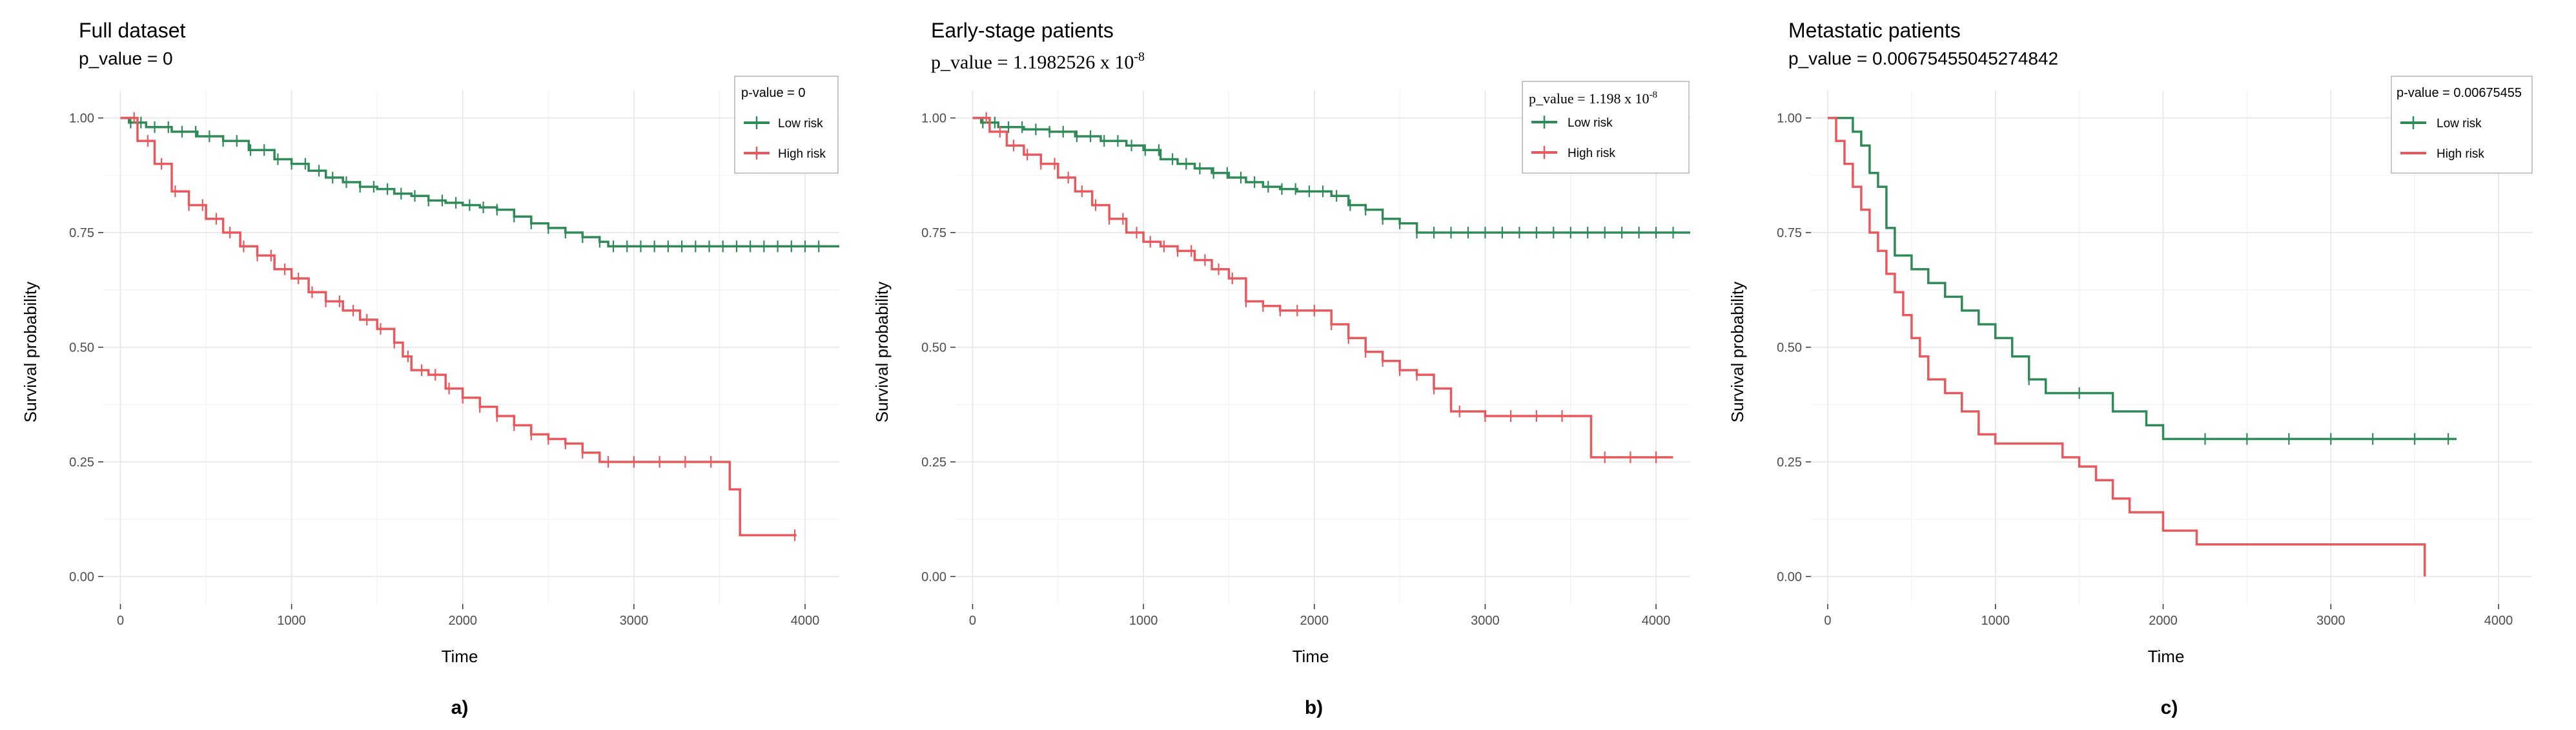 Image resolution: width=2576 pixels, height=730 pixels. I want to click on panel-c-legend: p-value = 0.00675455 Low risk High risk, so click(2462, 125).